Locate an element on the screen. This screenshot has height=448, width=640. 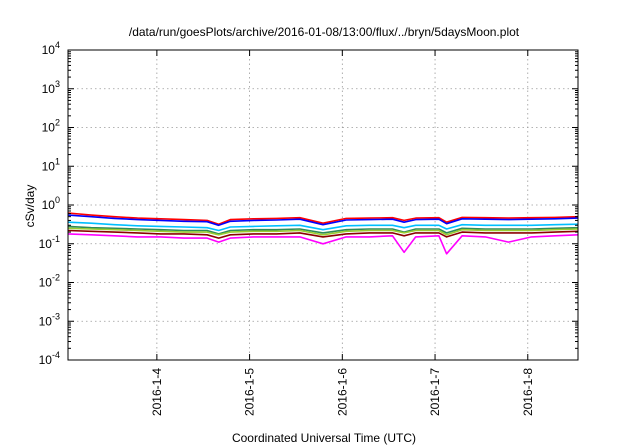
x-tick-label: 2016-1-8 is located at coordinates (528, 392).